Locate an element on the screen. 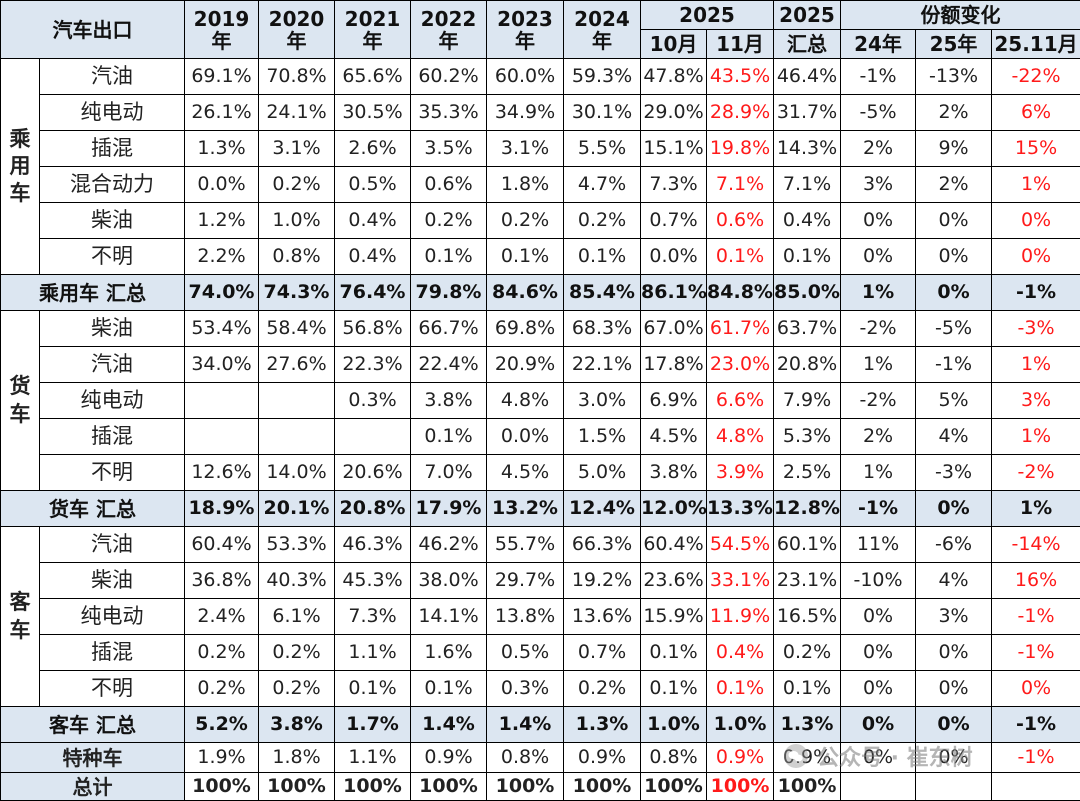  year-header: 2023 年 is located at coordinates (525, 30).